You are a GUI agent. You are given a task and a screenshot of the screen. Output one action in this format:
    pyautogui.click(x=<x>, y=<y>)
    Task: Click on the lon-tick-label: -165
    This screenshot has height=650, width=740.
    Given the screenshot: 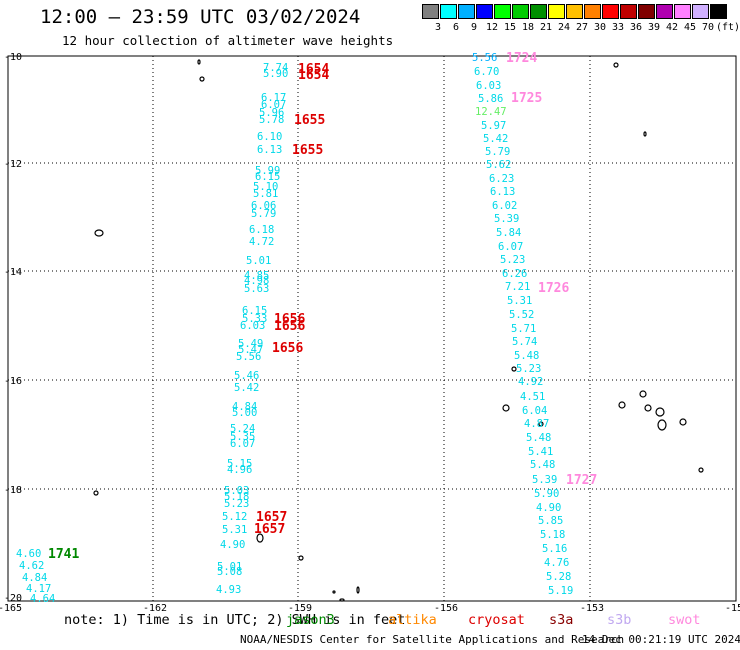 What is the action you would take?
    pyautogui.click(x=11, y=608)
    